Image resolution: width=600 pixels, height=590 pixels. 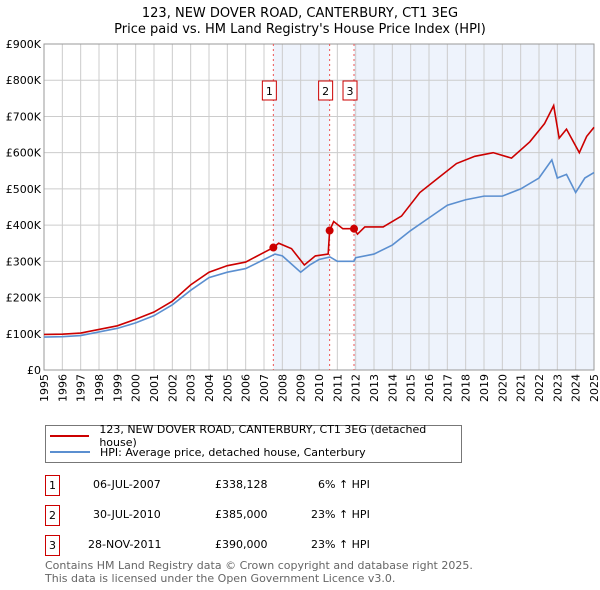 What do you see at coordinates (125, 544) in the screenshot?
I see `sale-date: 28-NOV-2011` at bounding box center [125, 544].